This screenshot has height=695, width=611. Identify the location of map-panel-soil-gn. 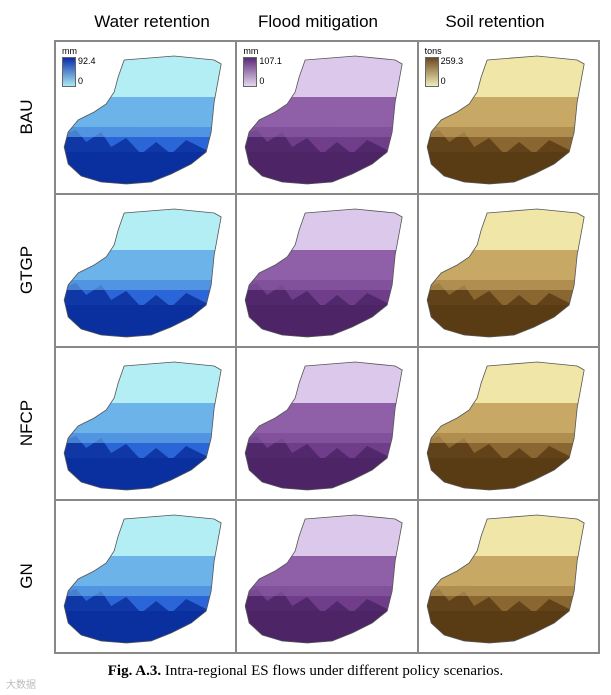
(508, 576).